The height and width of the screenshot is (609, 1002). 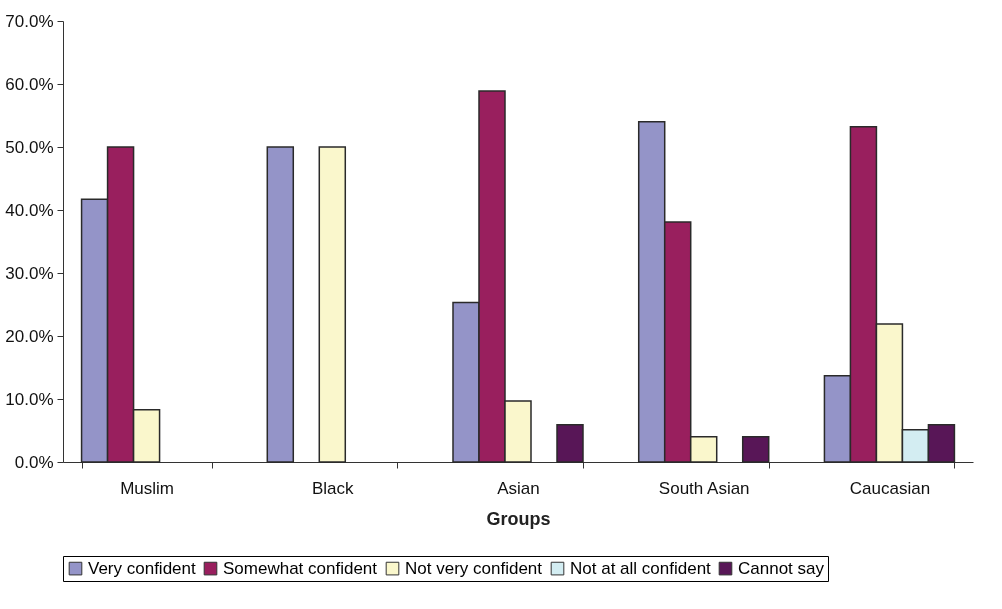 What do you see at coordinates (641, 568) in the screenshot?
I see `legend-label: Not at all confident` at bounding box center [641, 568].